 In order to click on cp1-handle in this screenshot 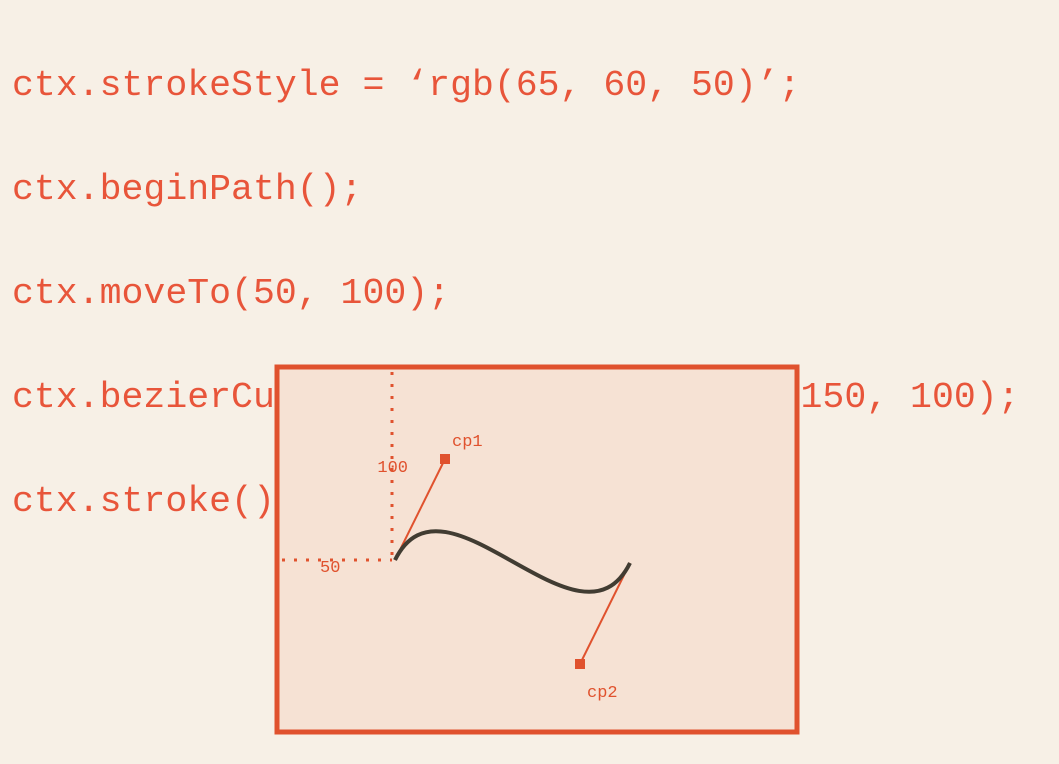, I will do `click(420, 509)`.